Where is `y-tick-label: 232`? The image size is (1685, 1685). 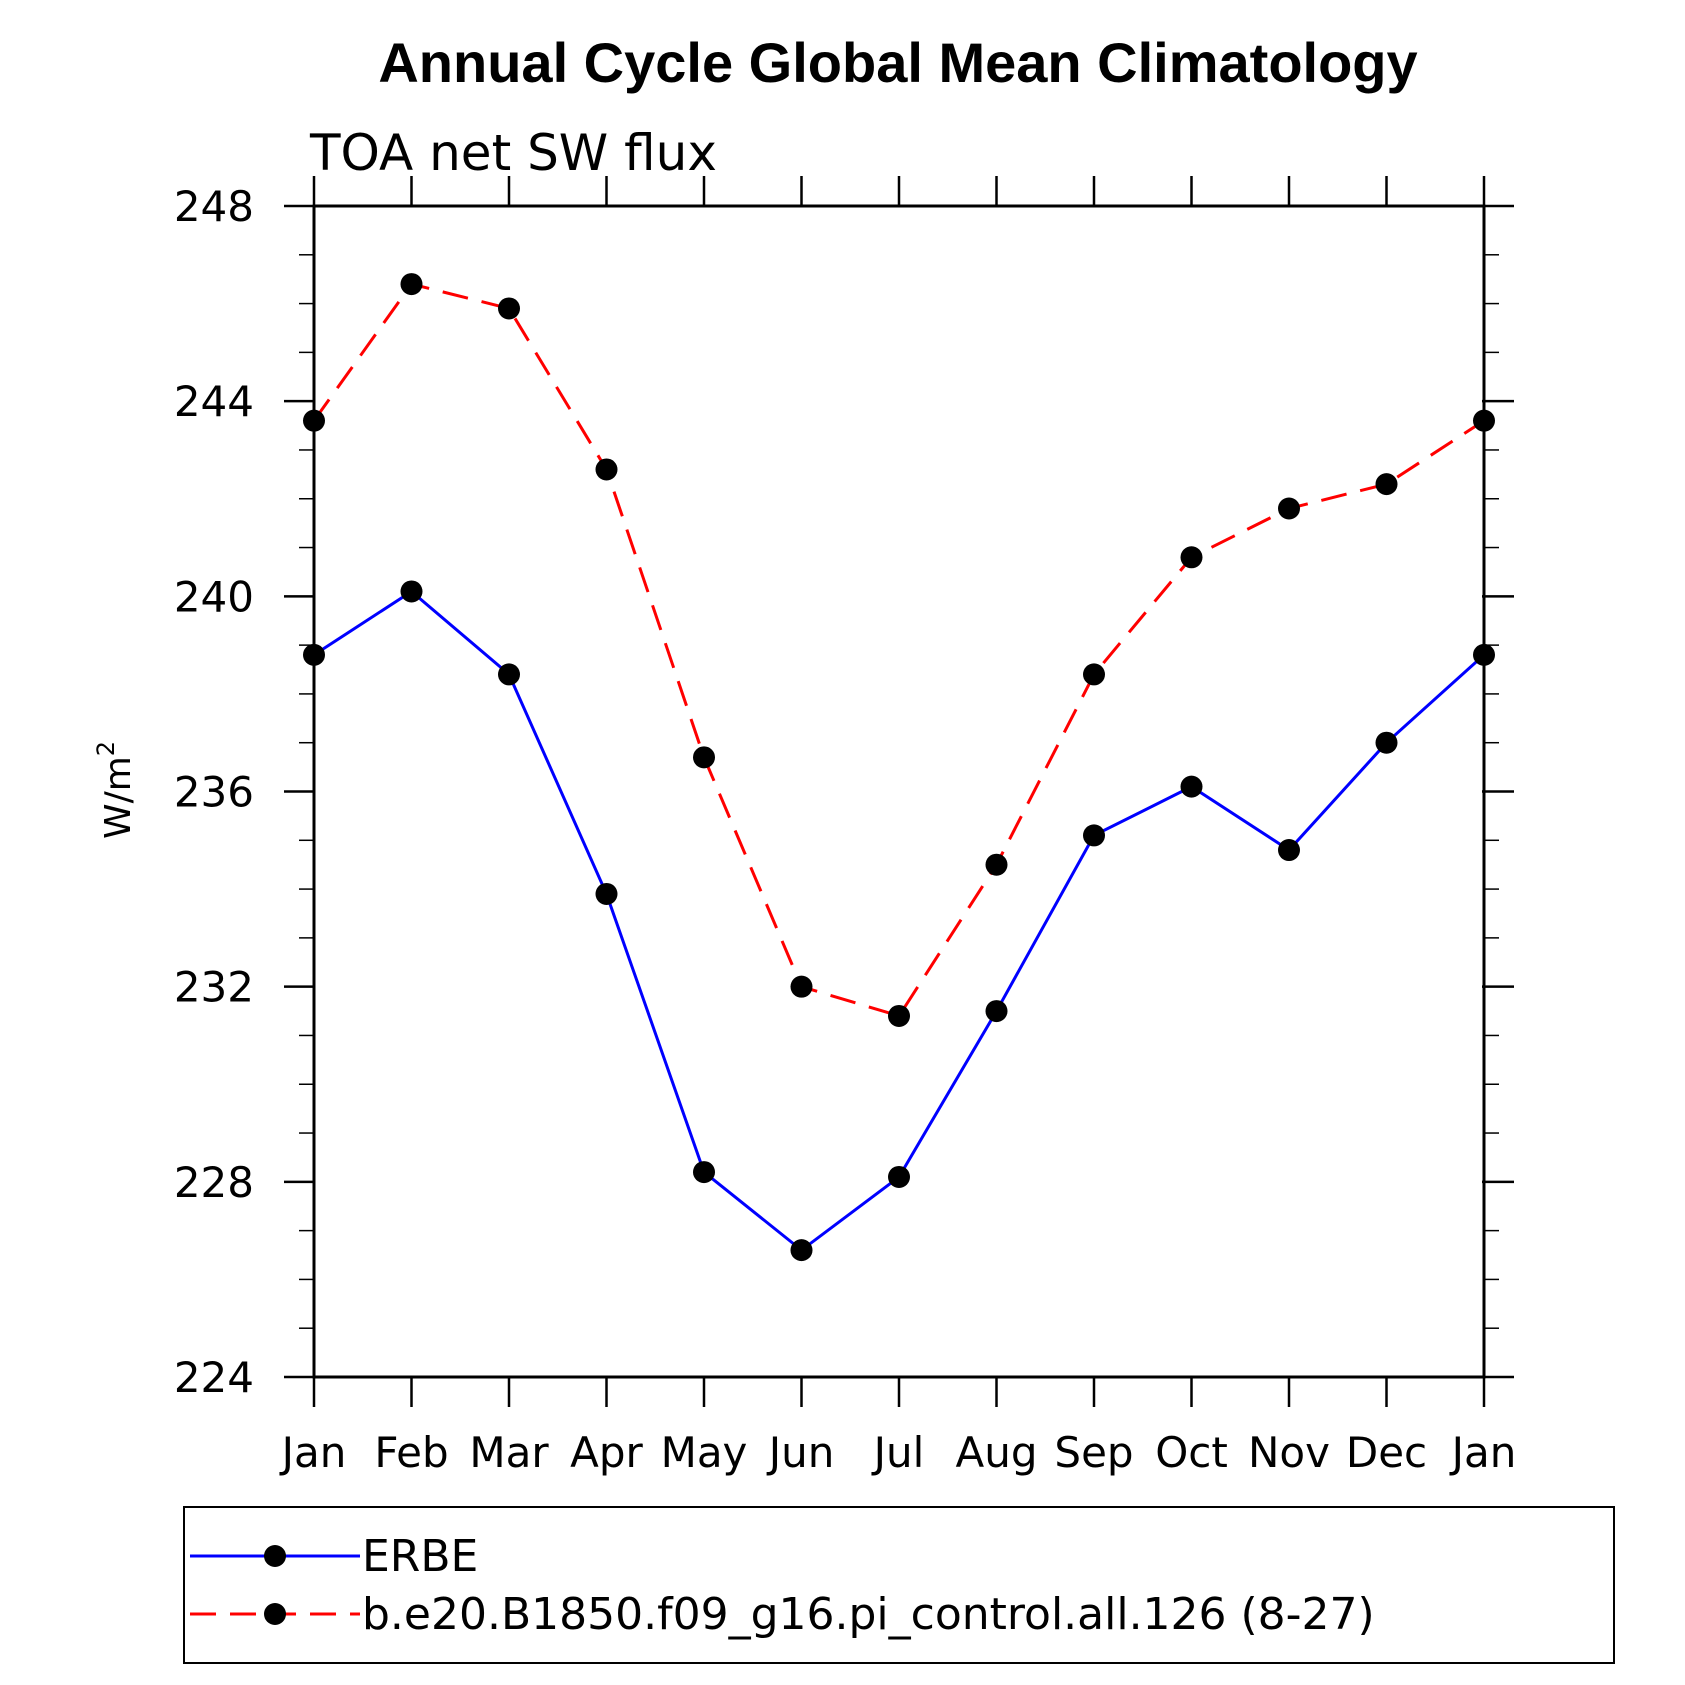
y-tick-label: 232 is located at coordinates (214, 987).